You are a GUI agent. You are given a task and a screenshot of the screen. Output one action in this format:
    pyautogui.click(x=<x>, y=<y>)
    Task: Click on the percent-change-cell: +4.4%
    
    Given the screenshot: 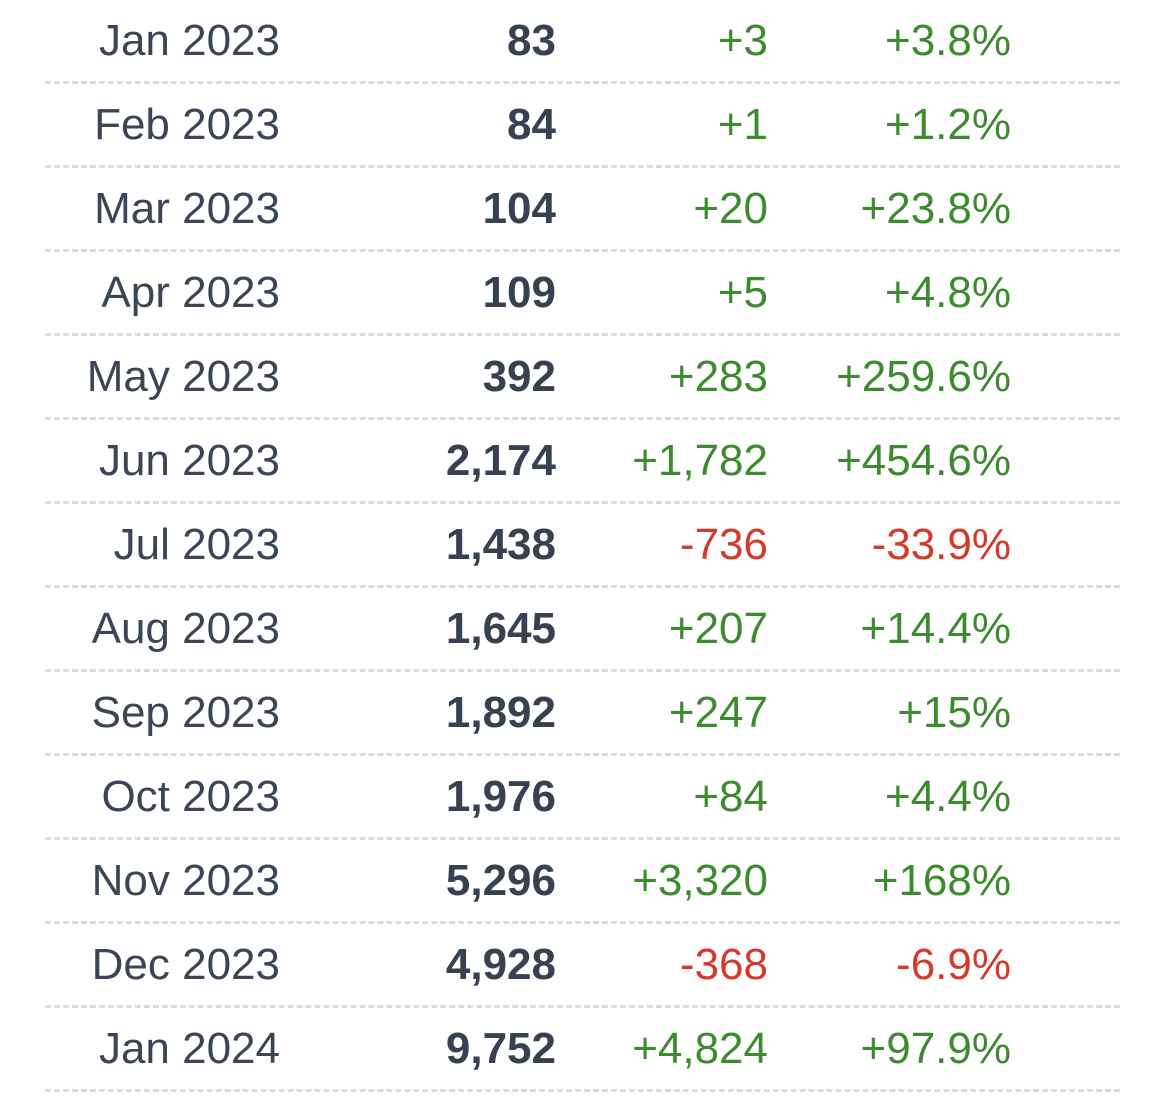 What is the action you would take?
    pyautogui.click(x=948, y=796)
    